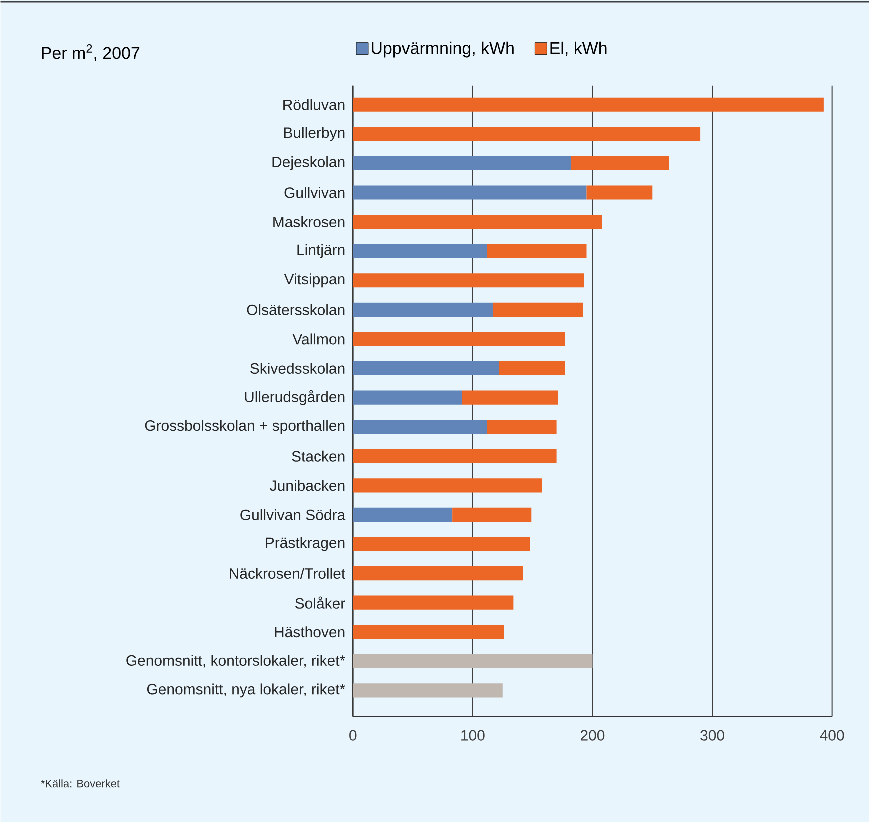  What do you see at coordinates (318, 339) in the screenshot?
I see `y-tick-label: Vallmon` at bounding box center [318, 339].